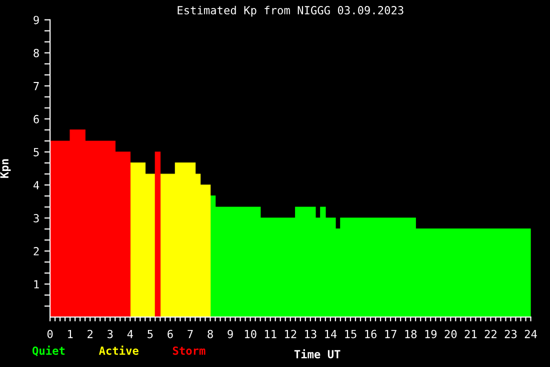  What do you see at coordinates (190, 334) in the screenshot?
I see `x-tick-label: 7` at bounding box center [190, 334].